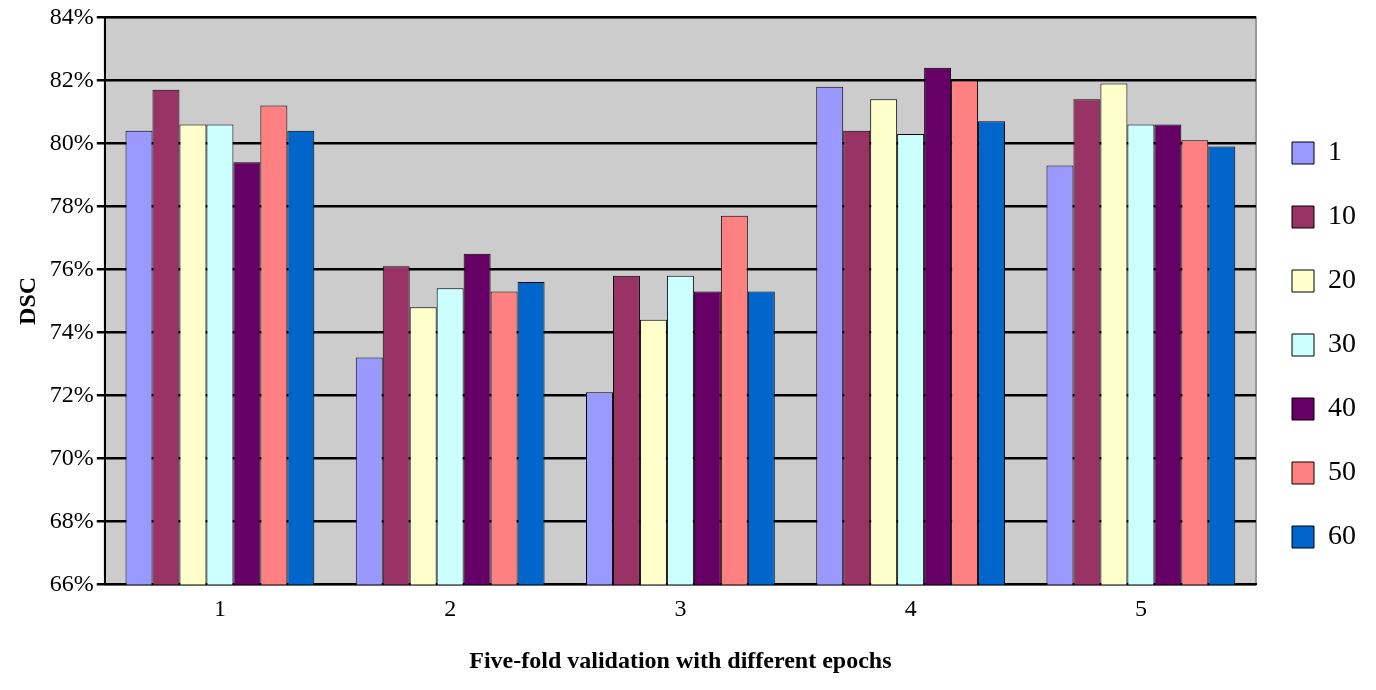 This screenshot has width=1376, height=690. Describe the element at coordinates (71, 582) in the screenshot. I see `y-tick-label: 66%` at that location.